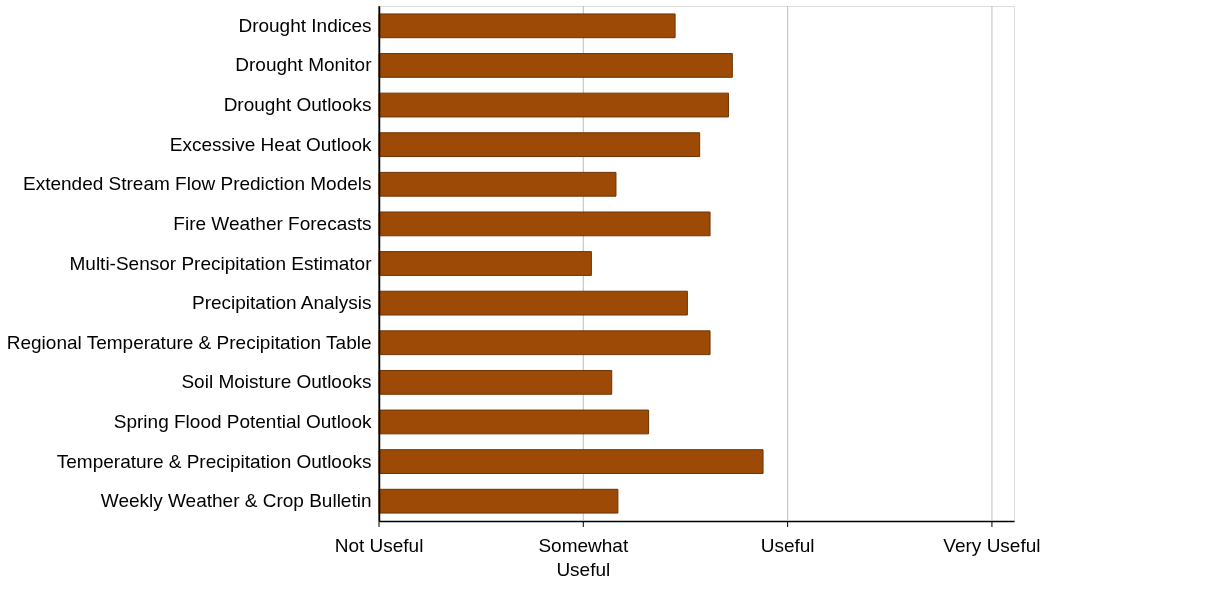 The width and height of the screenshot is (1231, 615). What do you see at coordinates (787, 545) in the screenshot?
I see `ref-line-label: Useful` at bounding box center [787, 545].